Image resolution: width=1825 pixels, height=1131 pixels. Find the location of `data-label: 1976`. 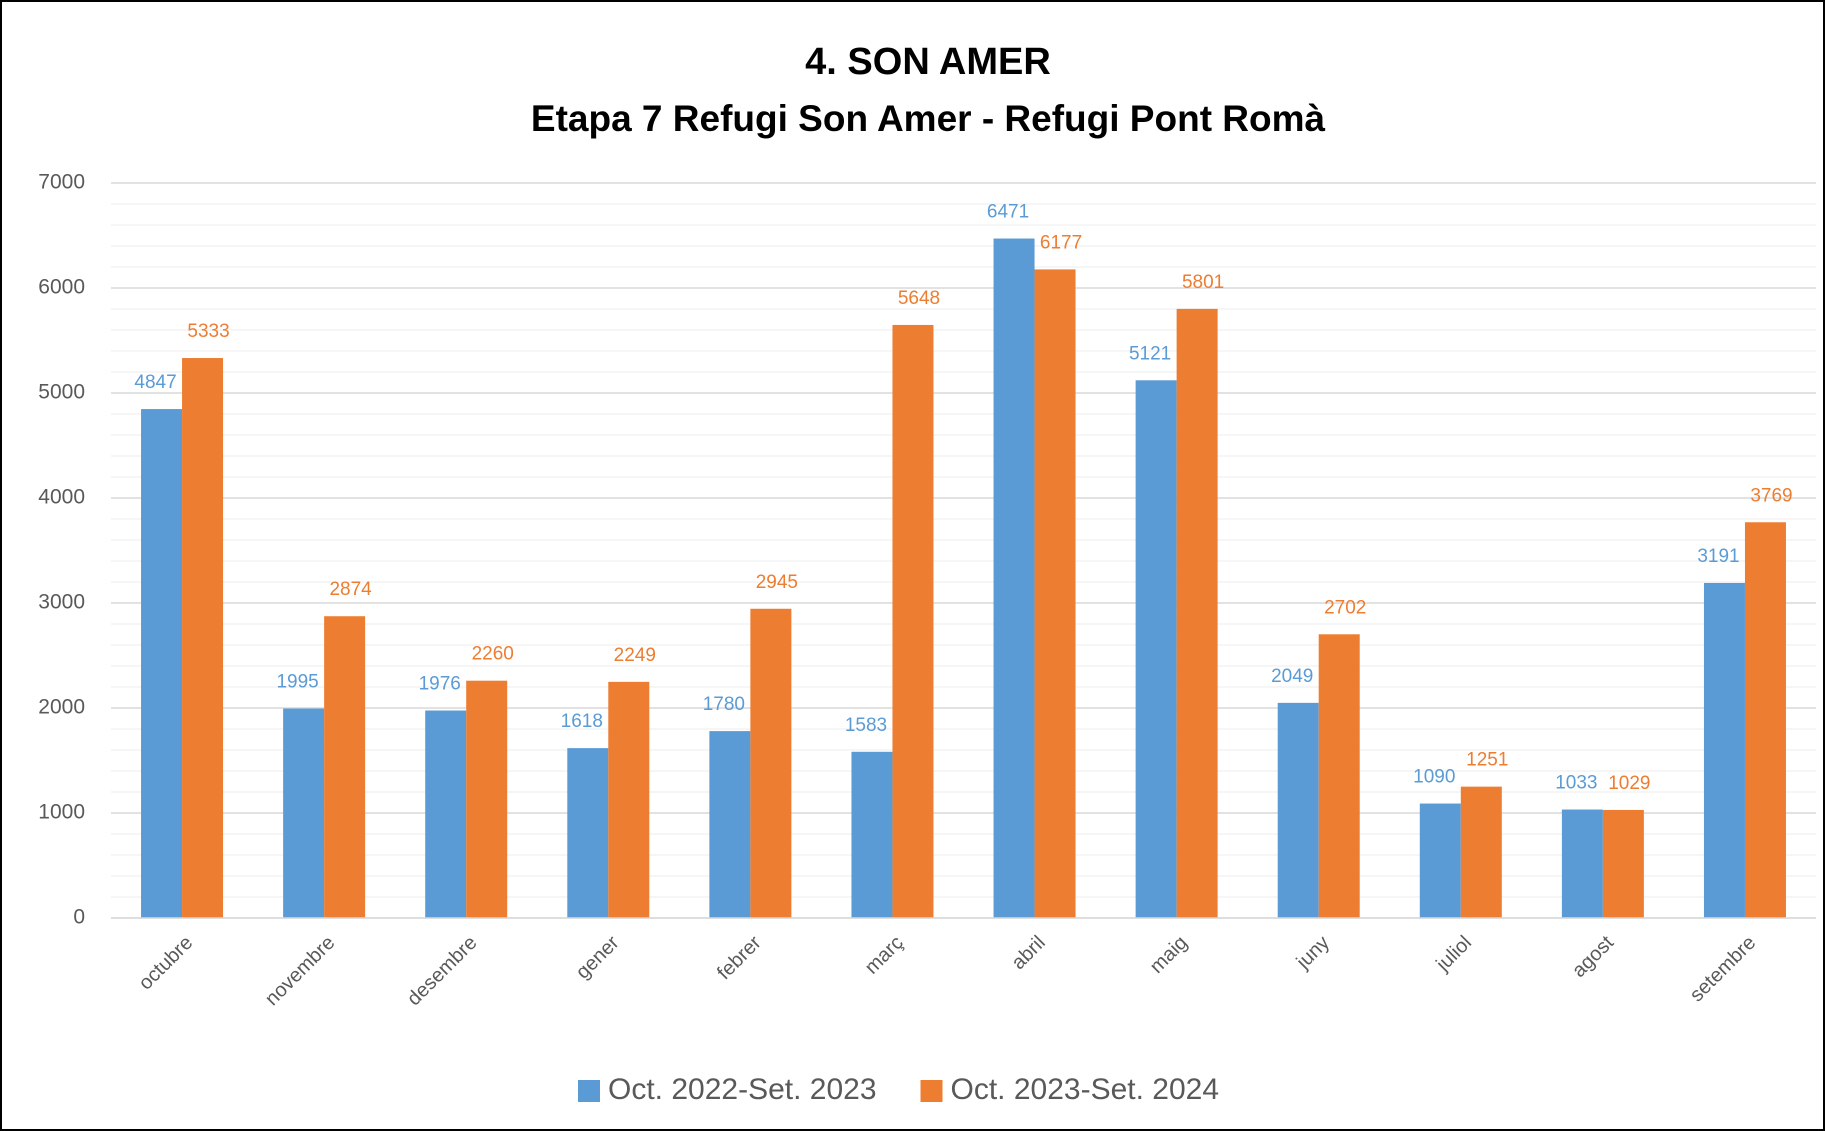

data-label: 1976 is located at coordinates (440, 684).